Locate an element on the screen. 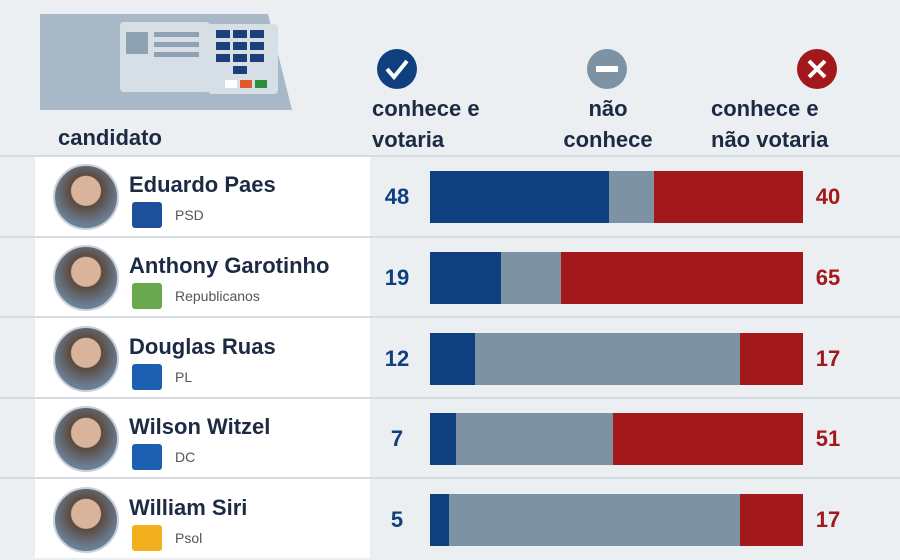 This screenshot has height=560, width=900. legend-label: não conhece is located at coordinates (608, 124).